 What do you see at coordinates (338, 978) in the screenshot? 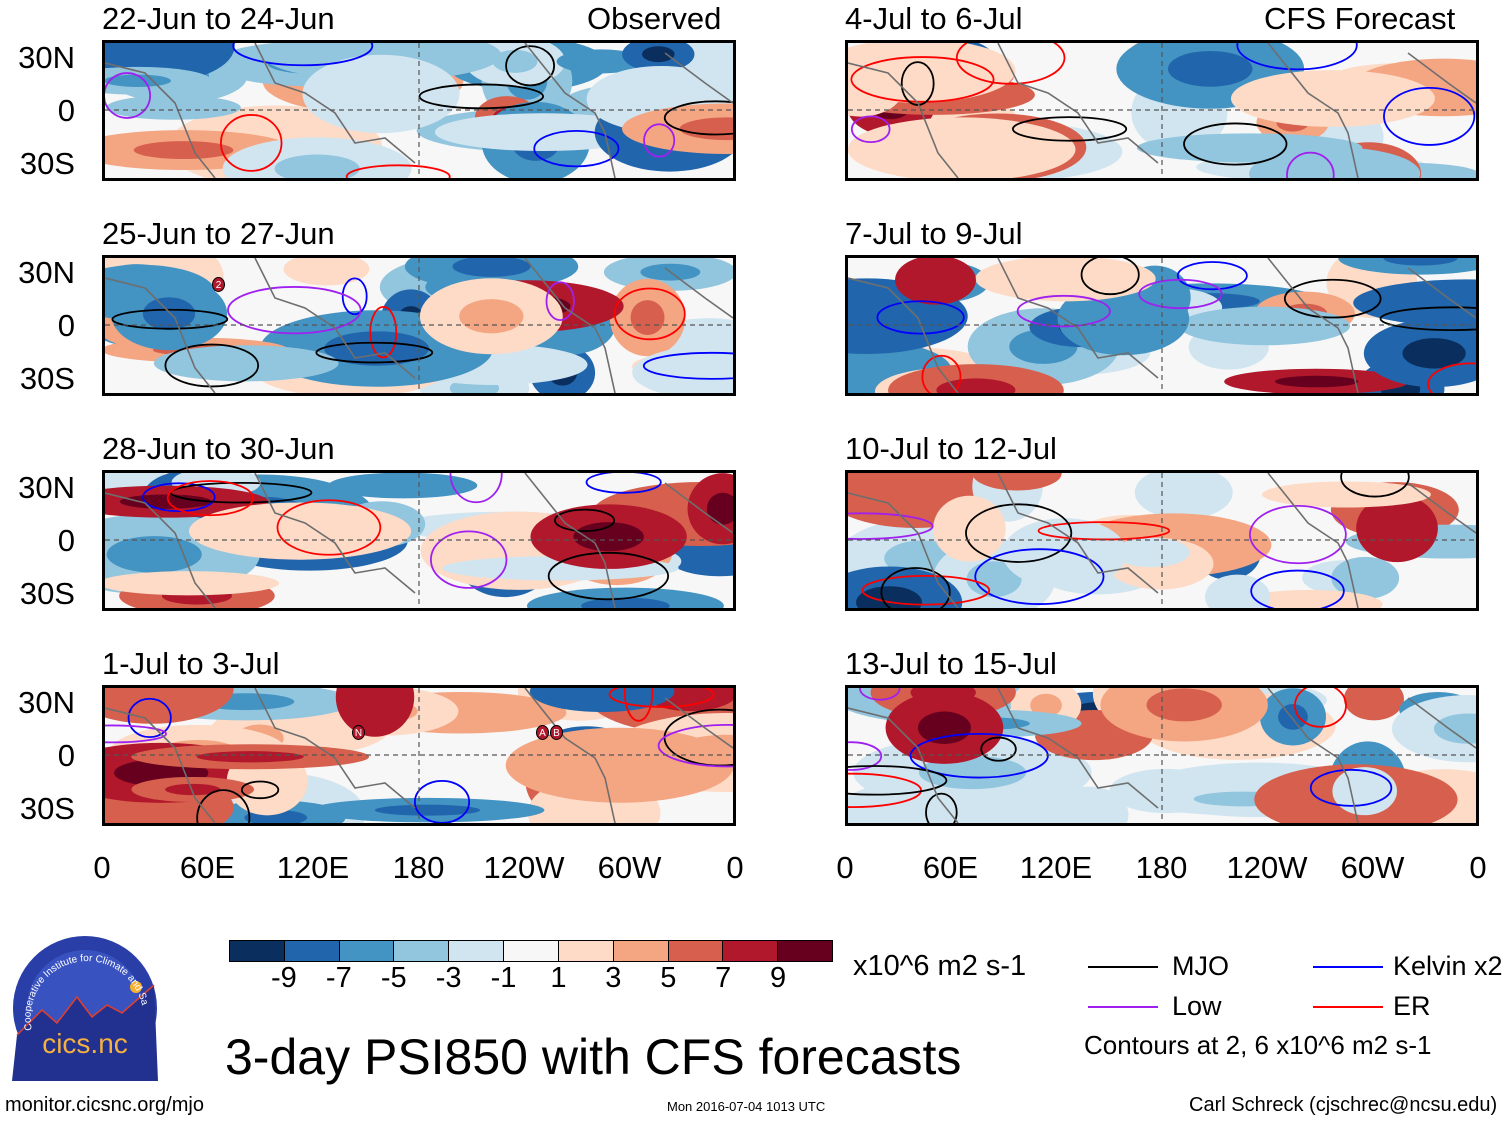
I see `colorbar-tick-label: -7` at bounding box center [338, 978].